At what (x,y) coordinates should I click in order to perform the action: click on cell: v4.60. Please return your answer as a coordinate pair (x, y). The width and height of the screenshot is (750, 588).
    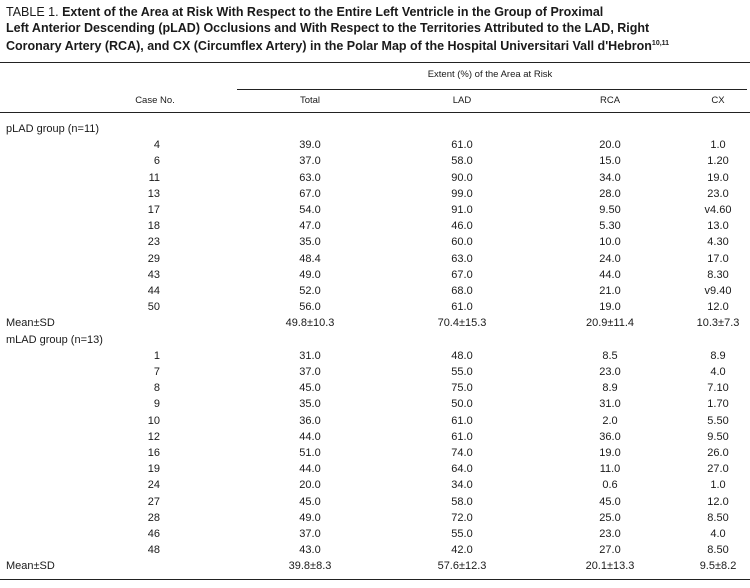
    Looking at the image, I should click on (718, 210).